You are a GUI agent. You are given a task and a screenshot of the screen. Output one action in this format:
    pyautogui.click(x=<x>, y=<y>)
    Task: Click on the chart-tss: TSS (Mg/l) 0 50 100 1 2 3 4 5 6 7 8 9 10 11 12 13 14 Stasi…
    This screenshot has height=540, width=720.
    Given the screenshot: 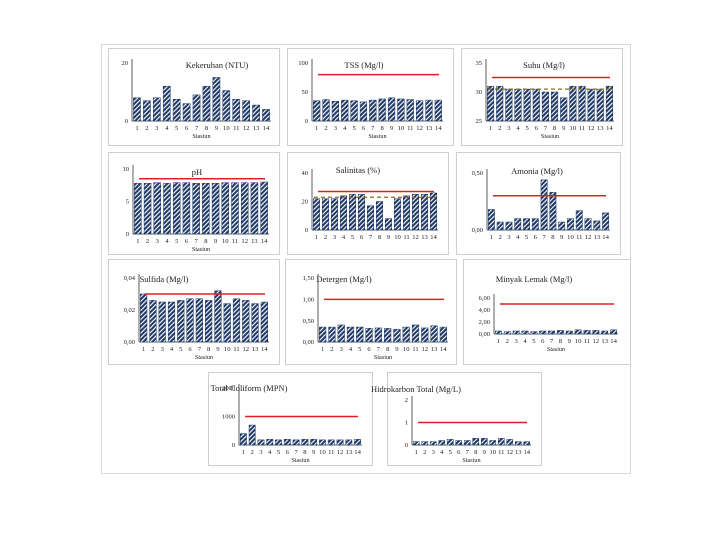 What is the action you would take?
    pyautogui.click(x=370, y=97)
    